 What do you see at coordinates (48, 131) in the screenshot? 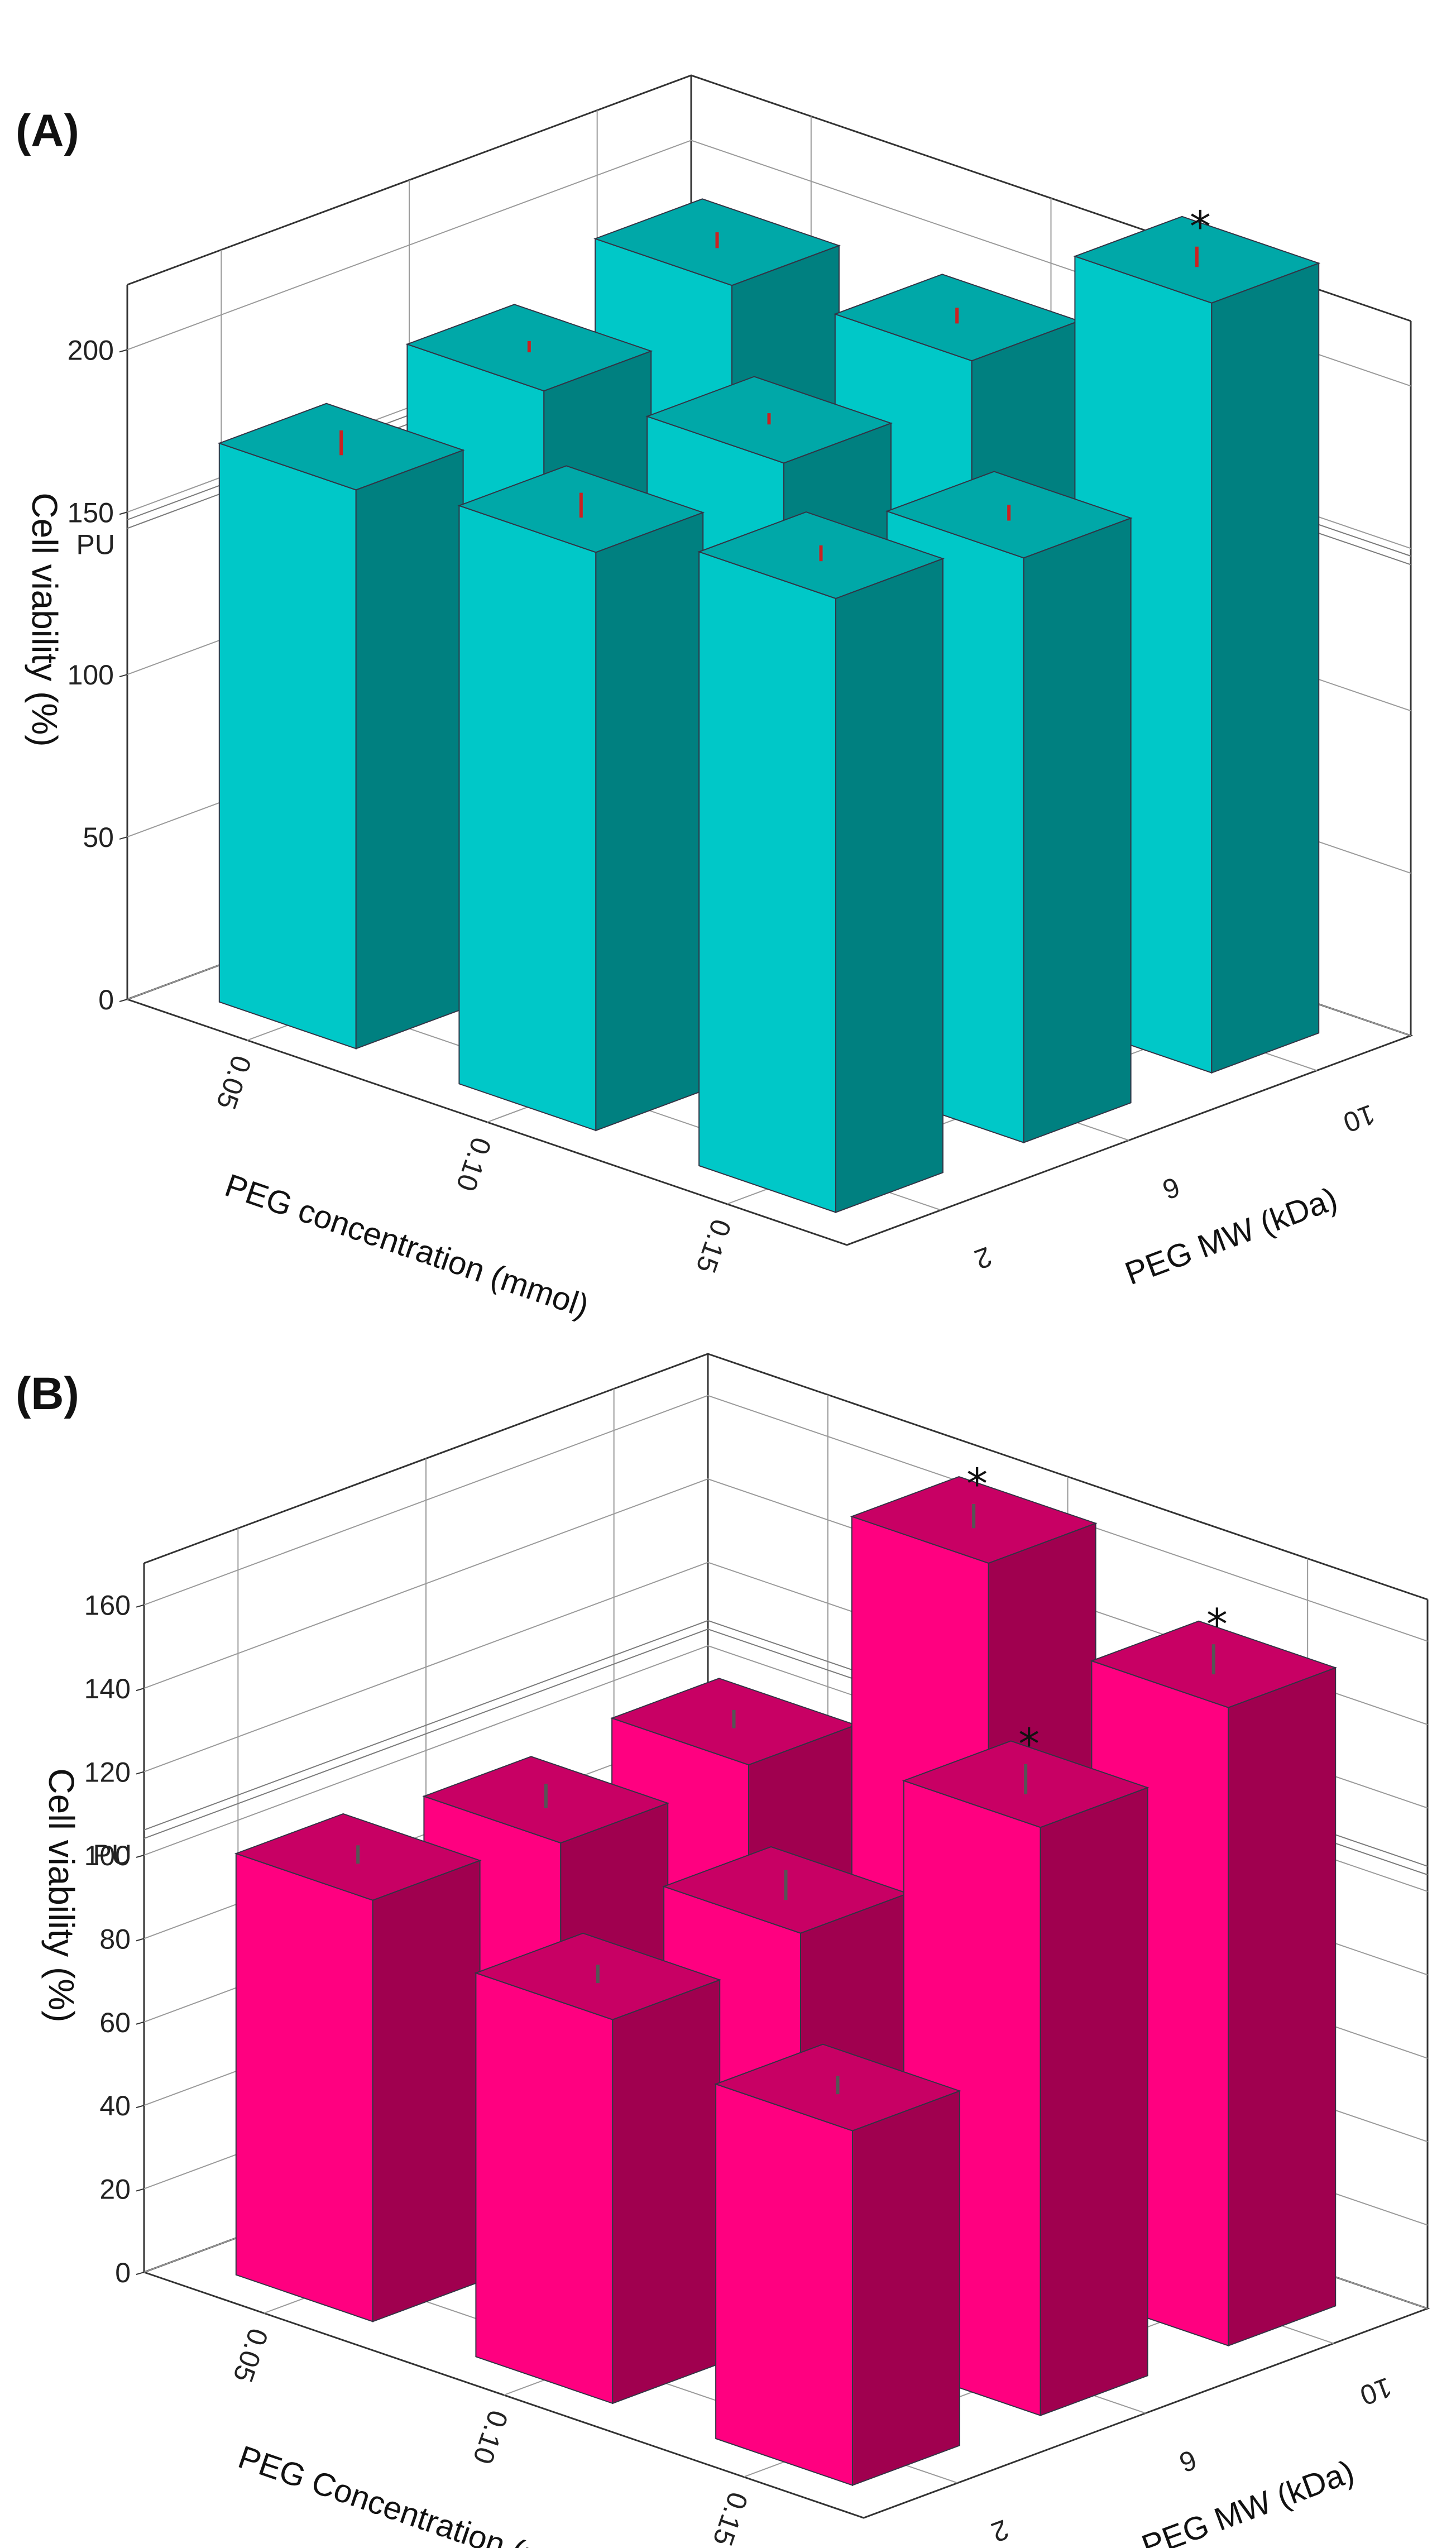
I see `panel-label-a: (A)` at bounding box center [48, 131].